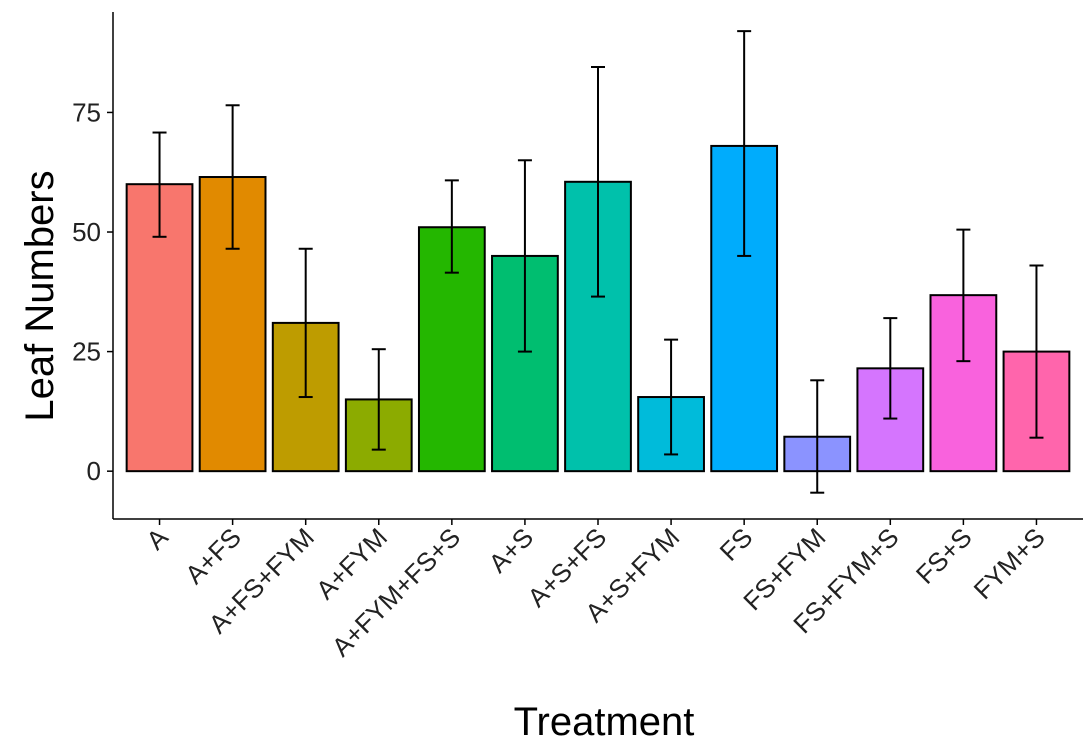  What do you see at coordinates (451, 226) in the screenshot?
I see `error-bar-A+FYM+FS+S` at bounding box center [451, 226].